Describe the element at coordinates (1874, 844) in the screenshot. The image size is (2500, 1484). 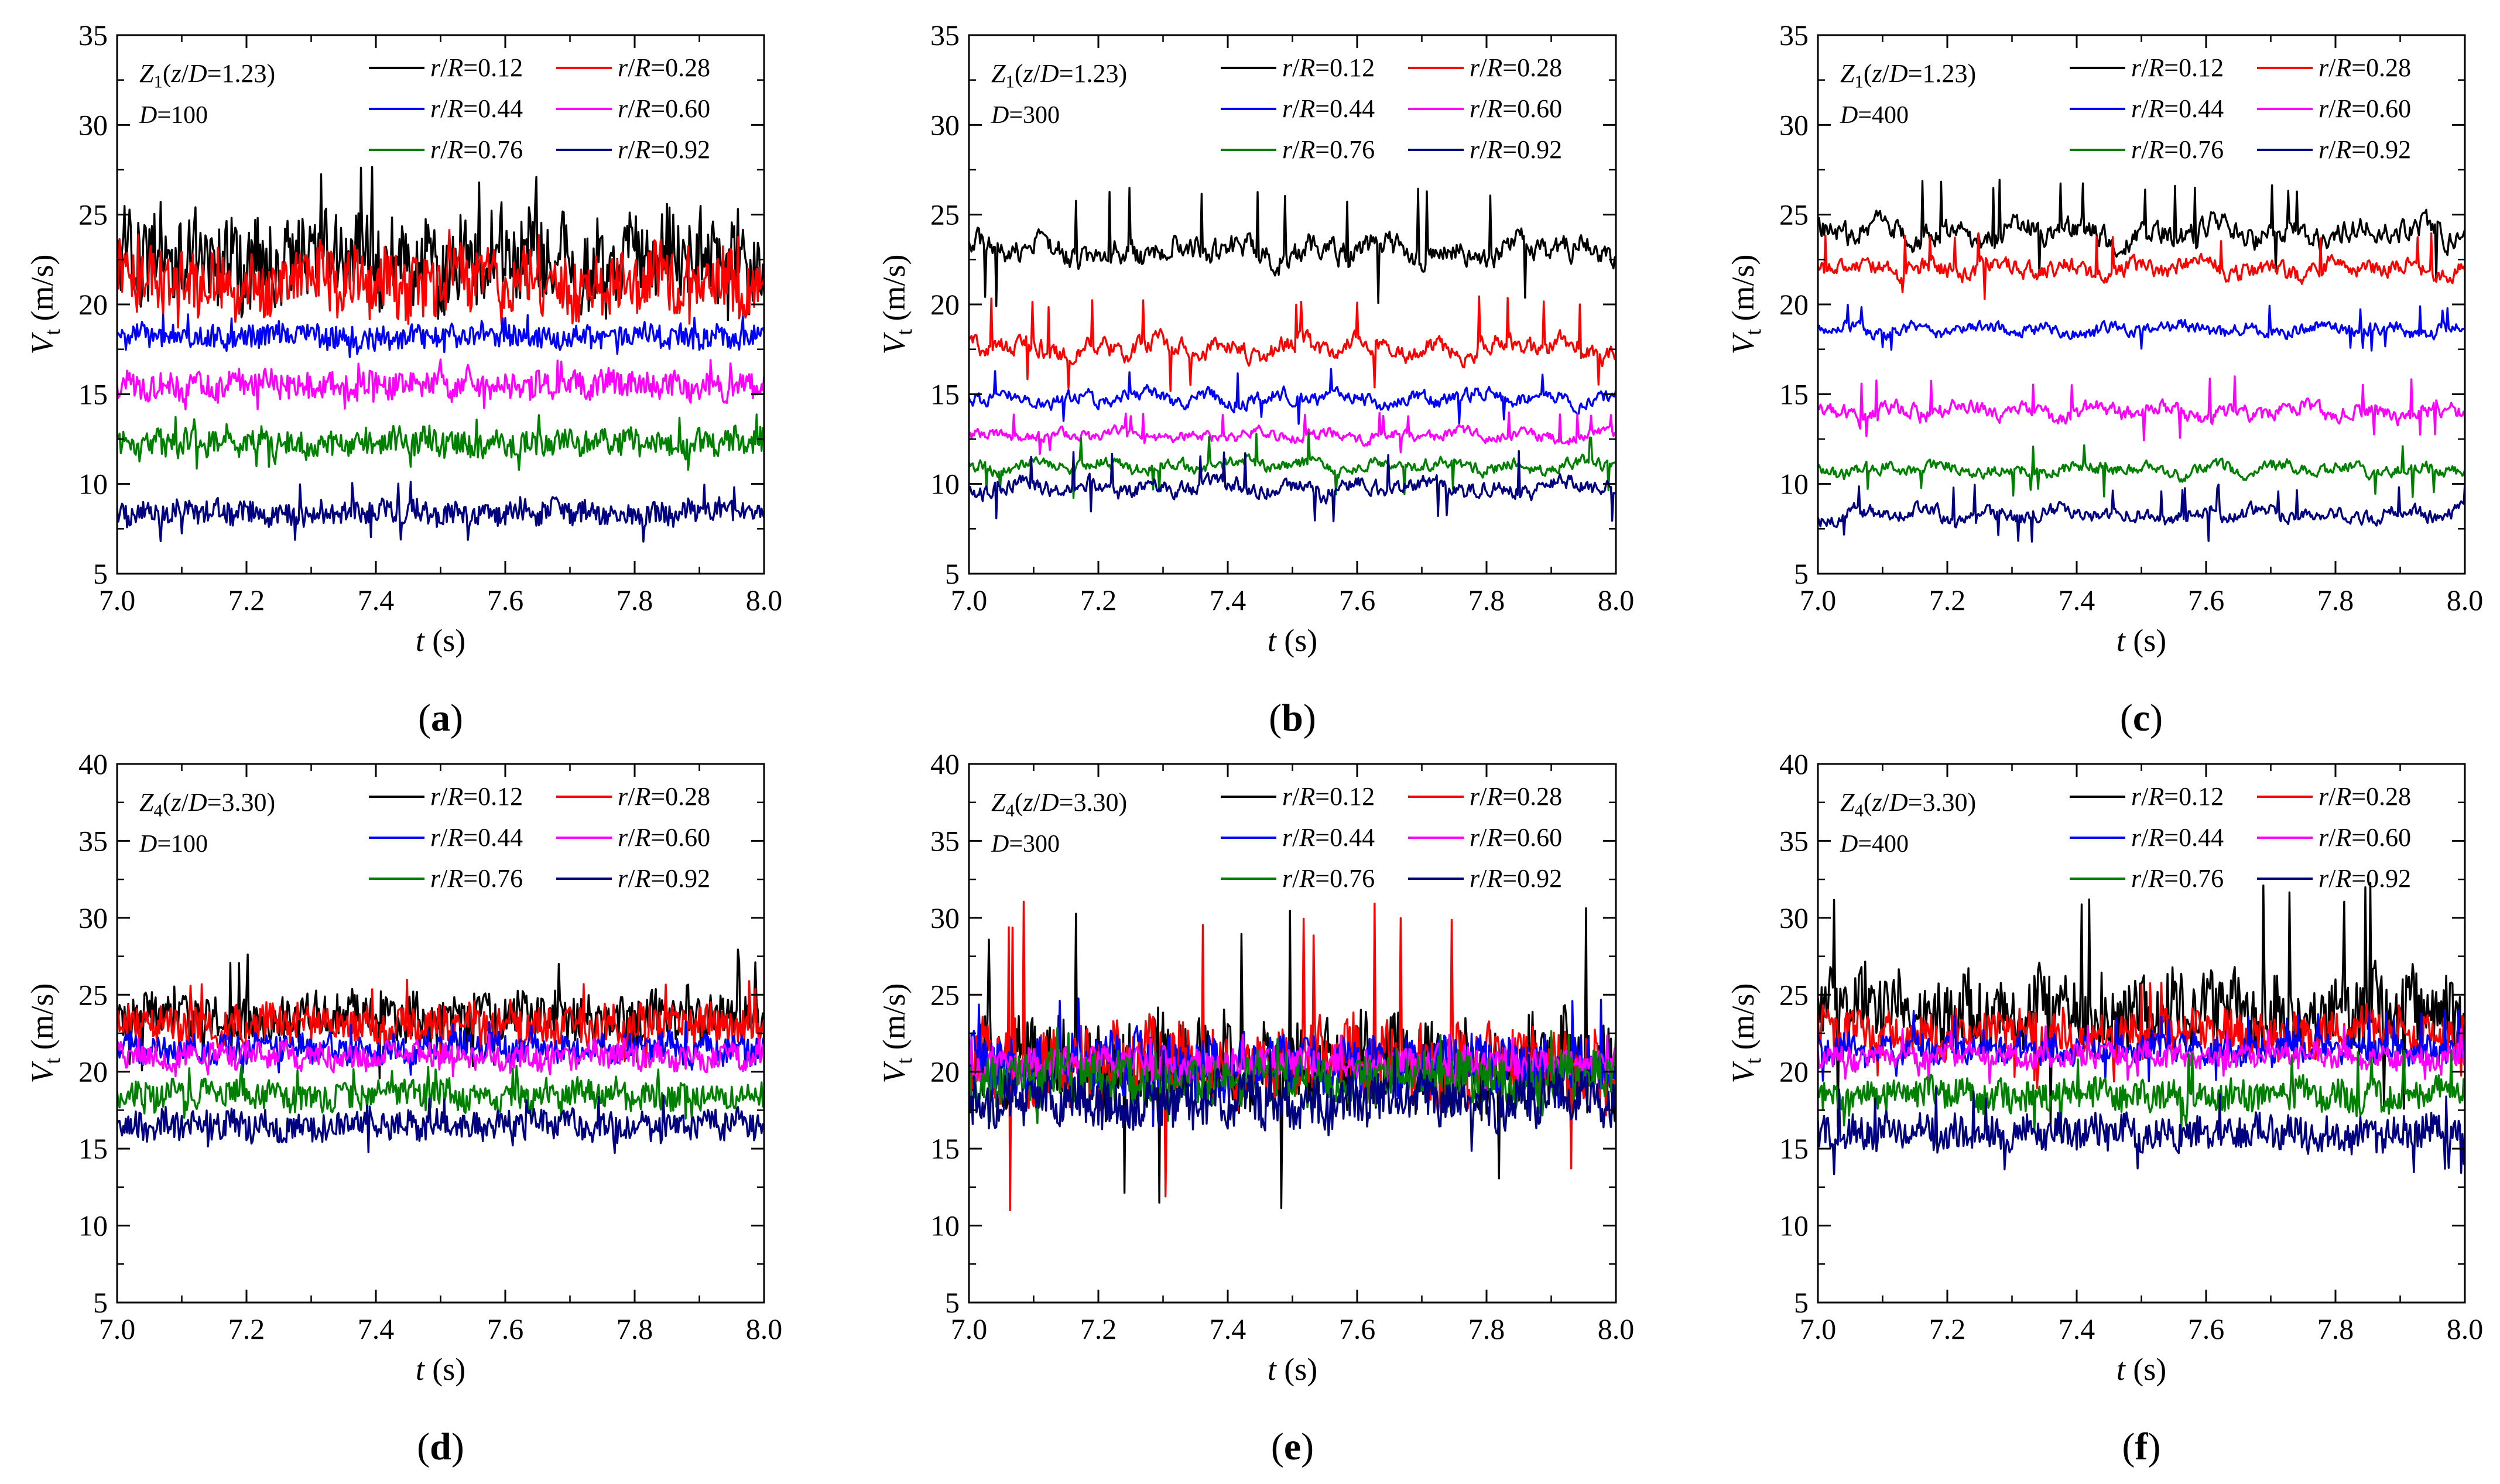
I see `diameter-label: D=400` at that location.